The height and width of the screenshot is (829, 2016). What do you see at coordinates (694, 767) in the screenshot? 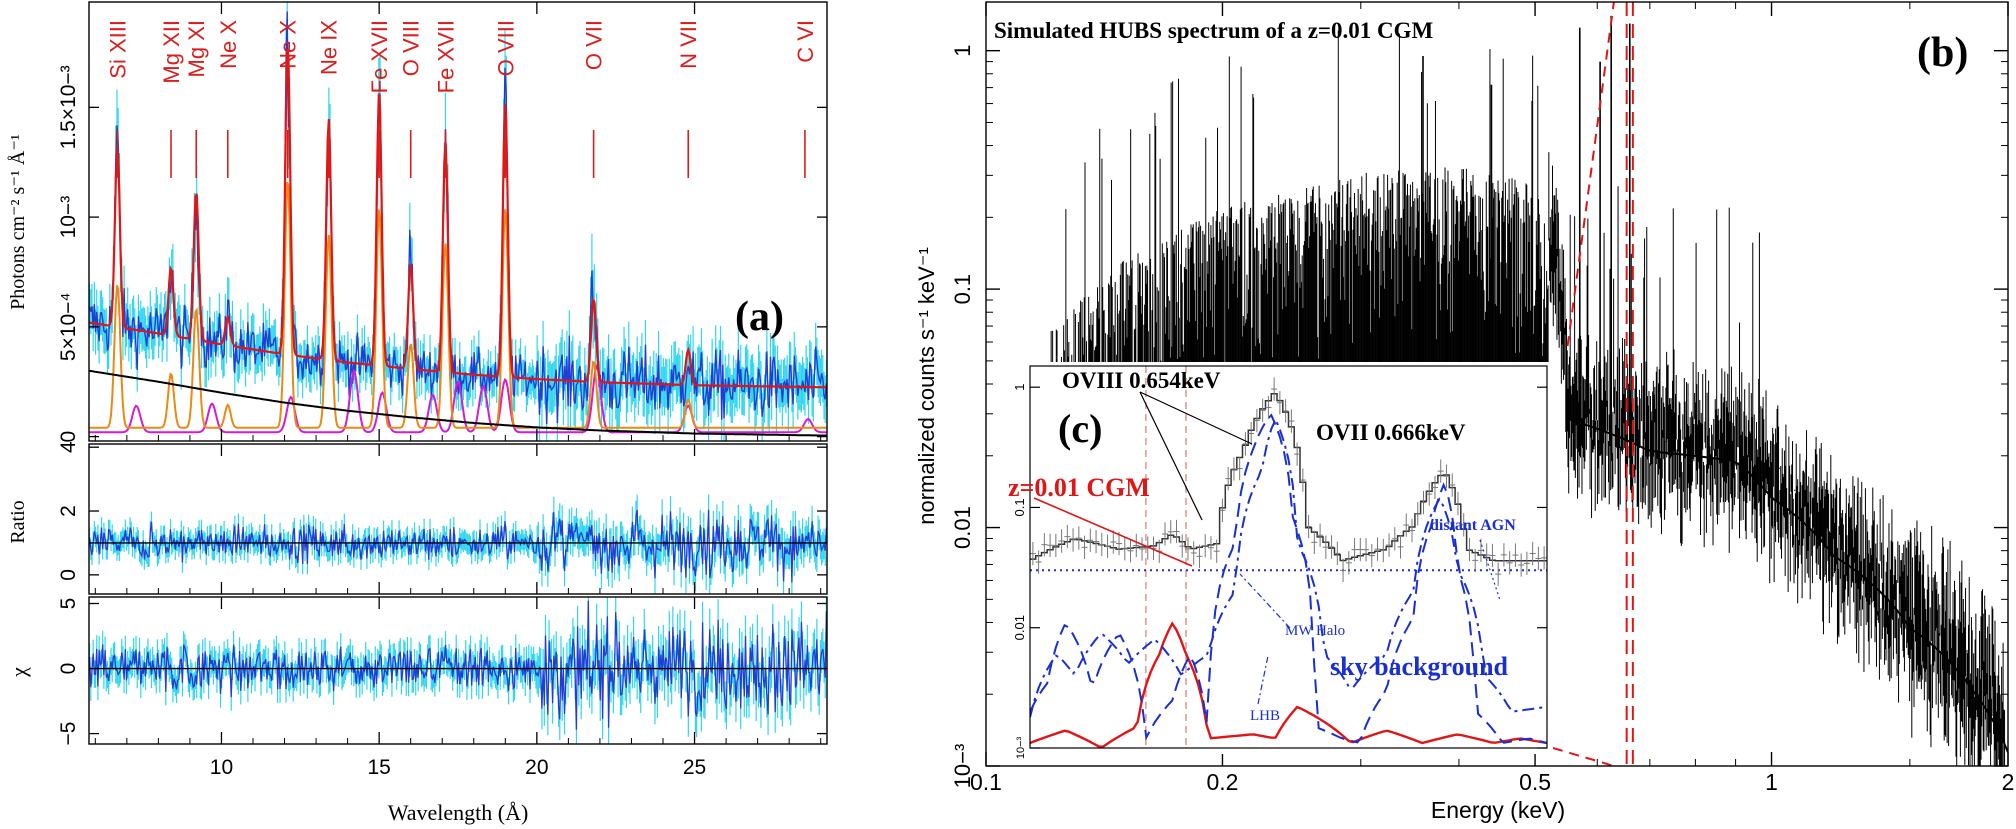
I see `x-tick-label: 25` at bounding box center [694, 767].